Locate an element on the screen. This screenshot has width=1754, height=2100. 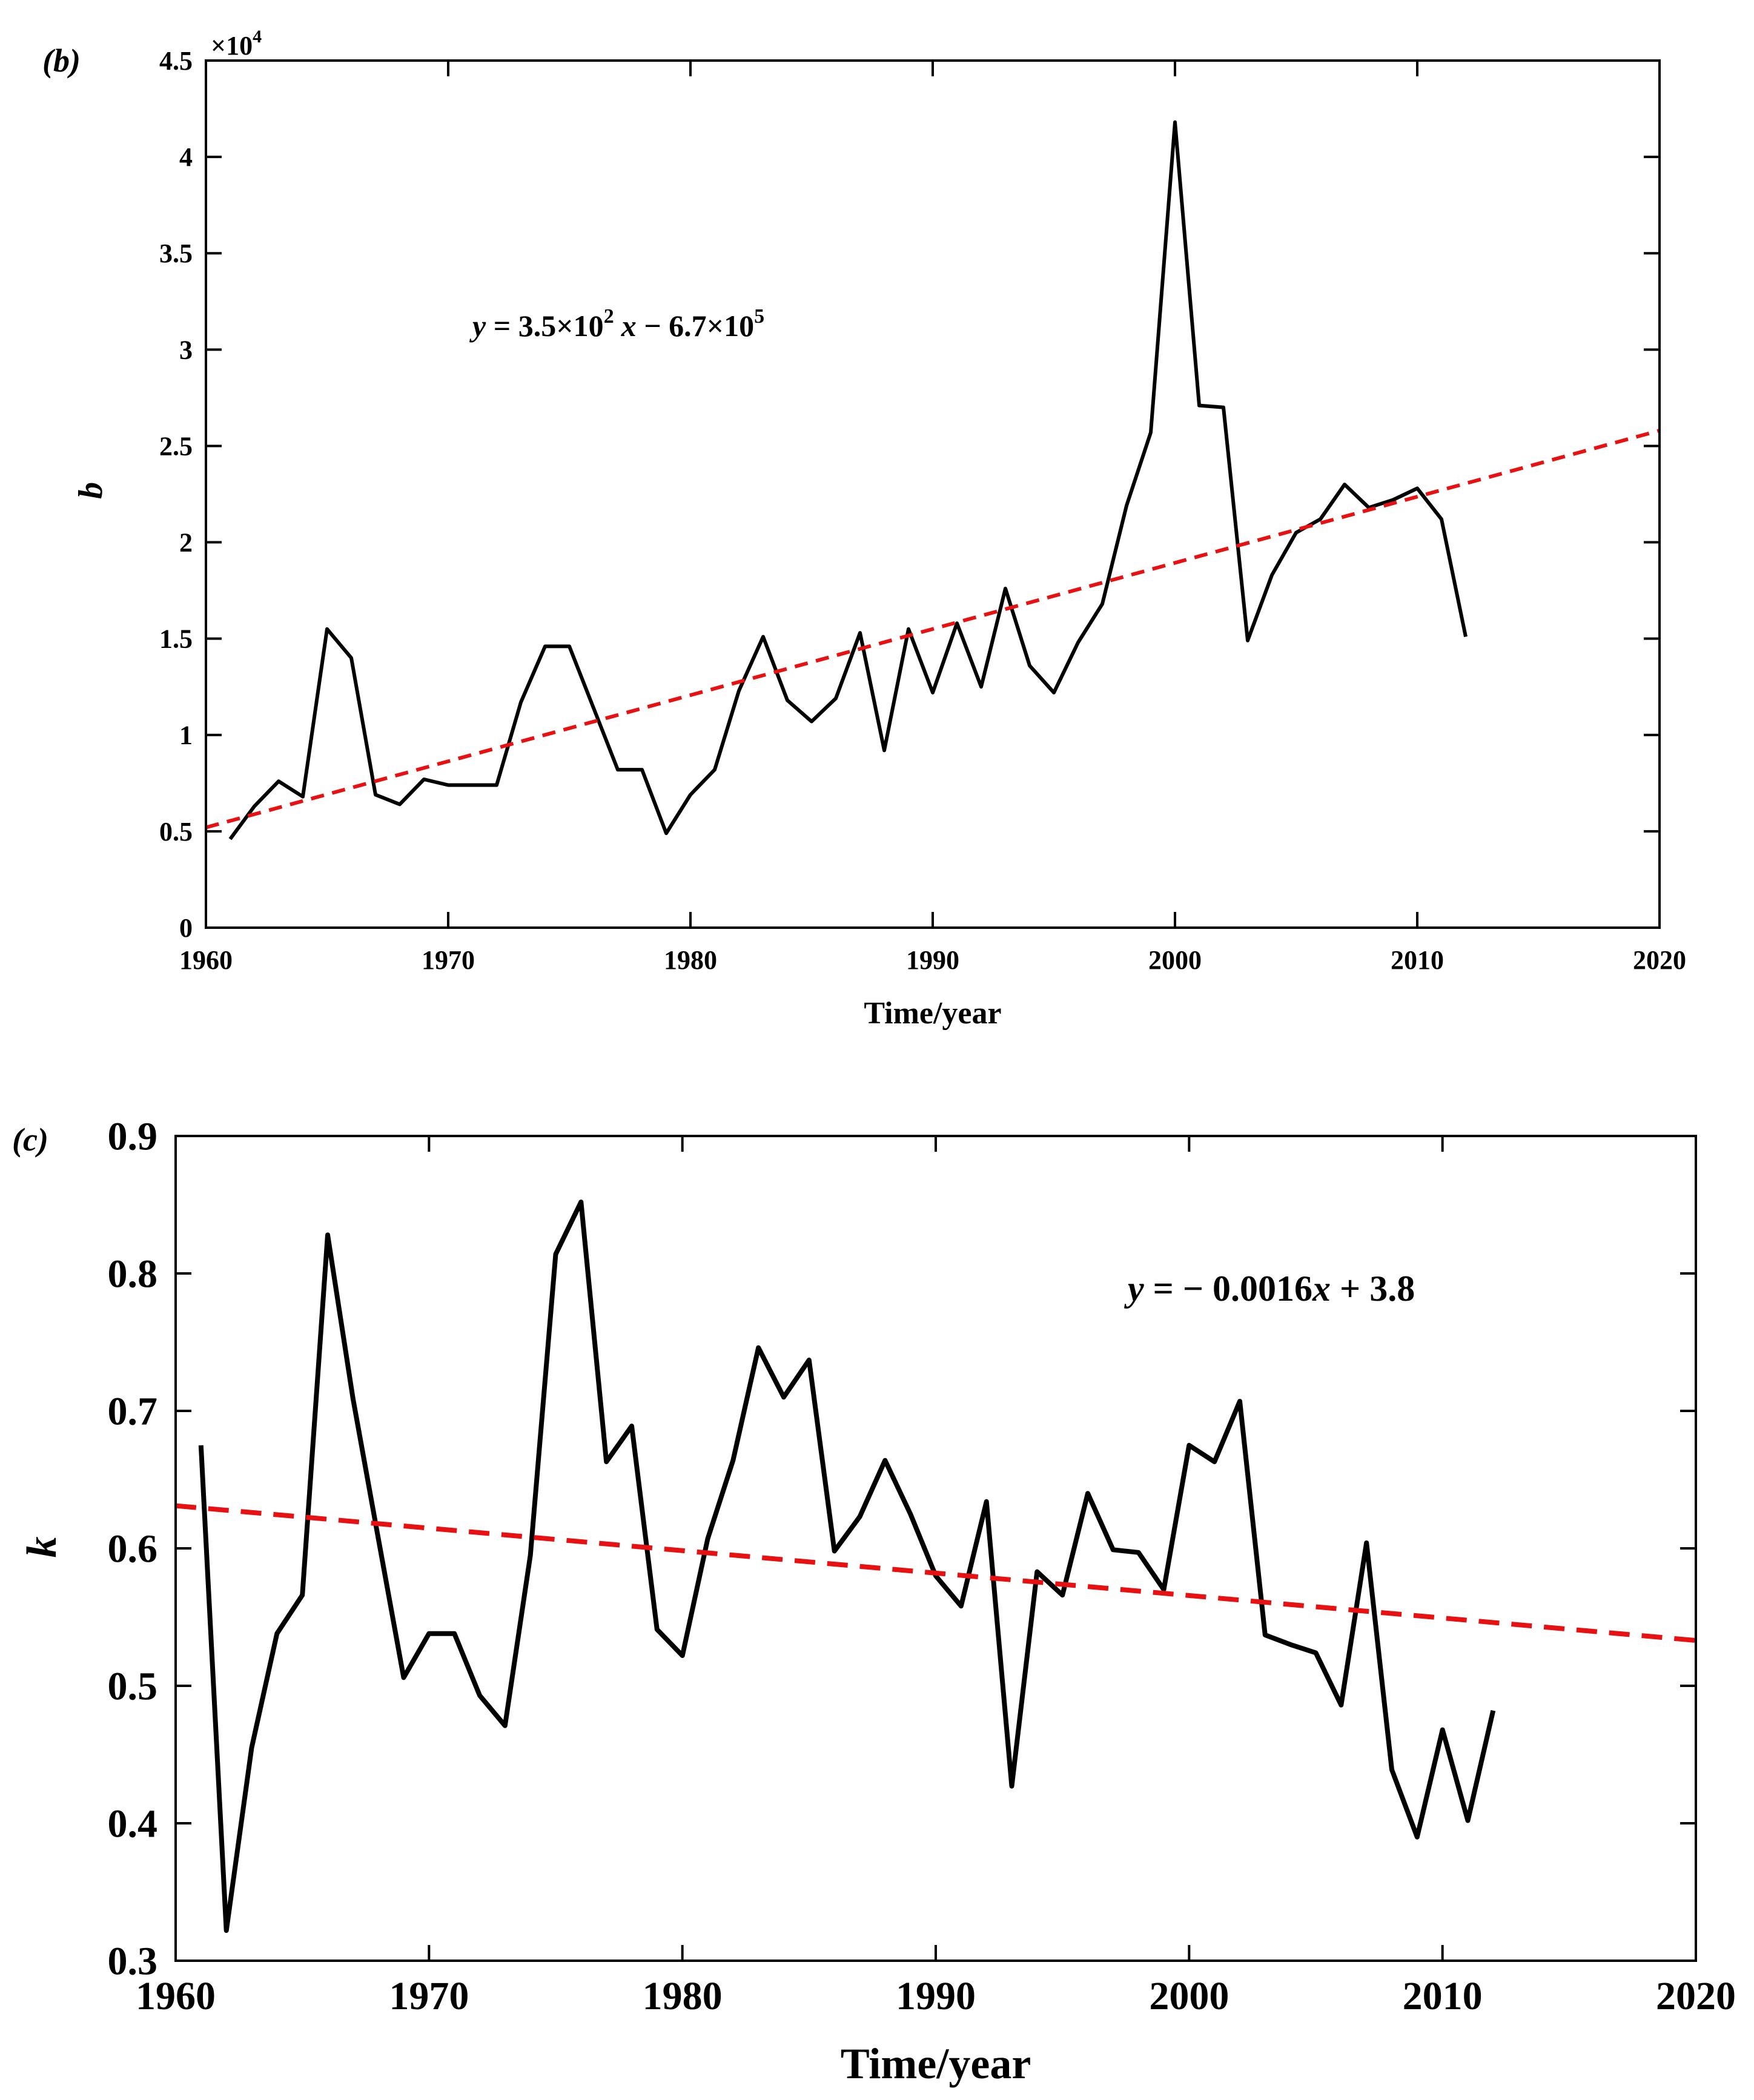
x-axis-label-b: Time/year is located at coordinates (932, 1013).